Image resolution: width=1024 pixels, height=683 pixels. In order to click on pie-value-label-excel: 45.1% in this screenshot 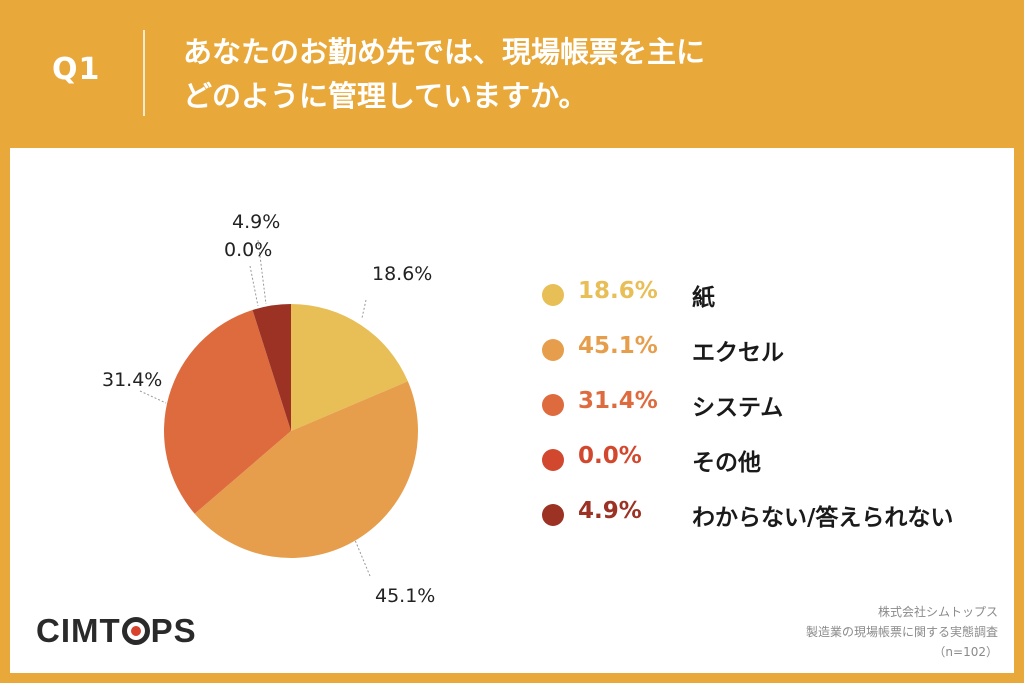, I will do `click(405, 596)`.